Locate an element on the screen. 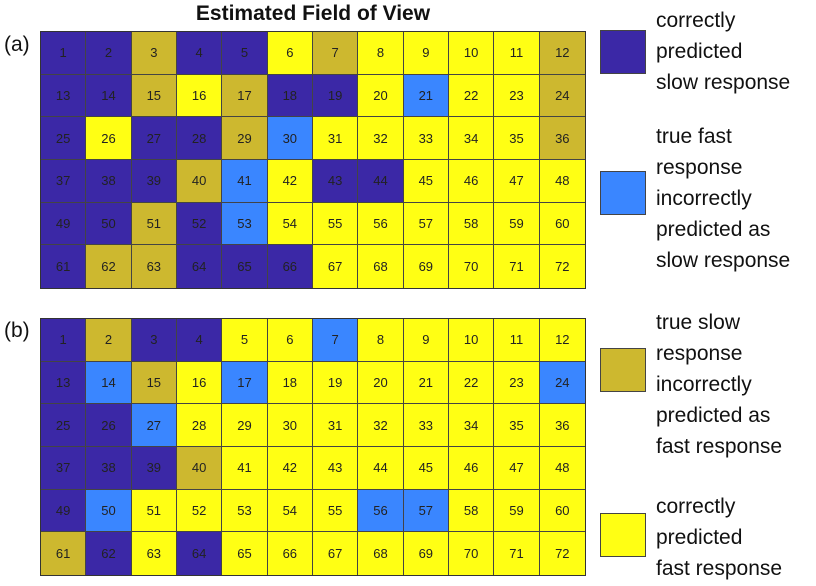  grid-cell: 14 is located at coordinates (109, 383).